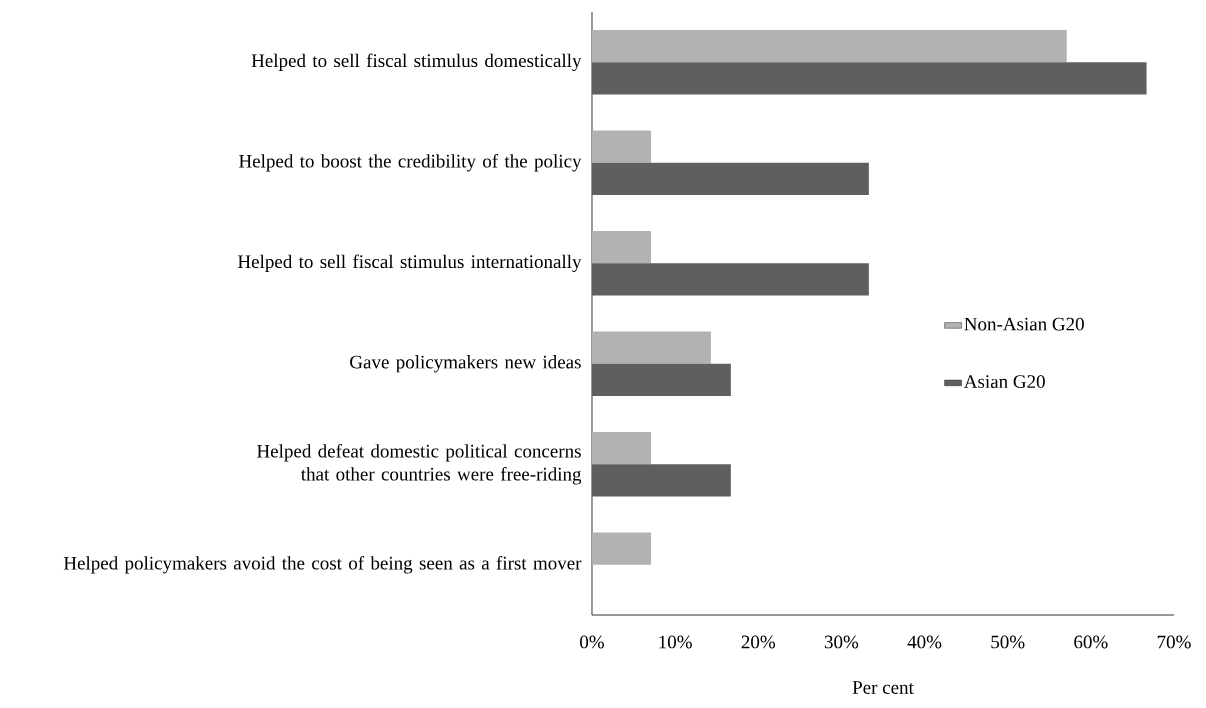  Describe the element at coordinates (1008, 642) in the screenshot. I see `x-tick-label: 50%` at that location.